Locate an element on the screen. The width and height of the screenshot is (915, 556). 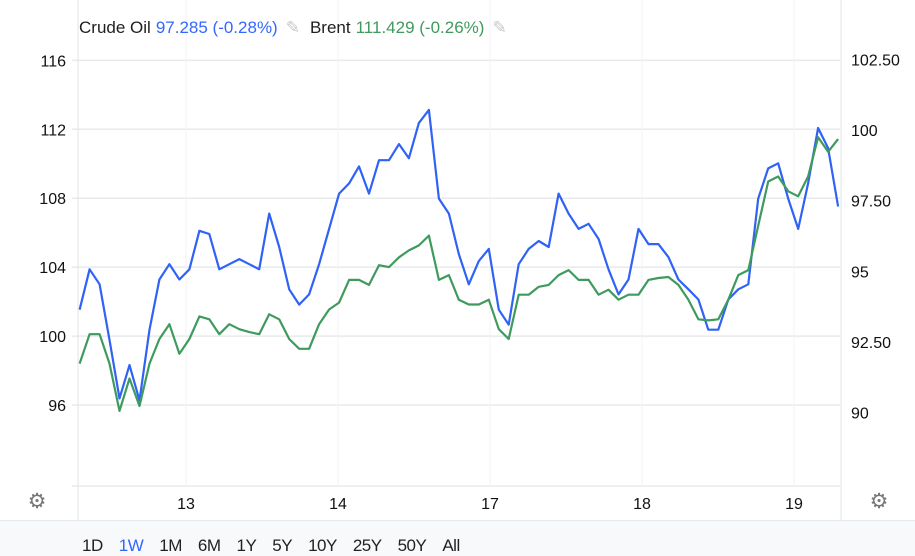
range-1w: 1W is located at coordinates (131, 545).